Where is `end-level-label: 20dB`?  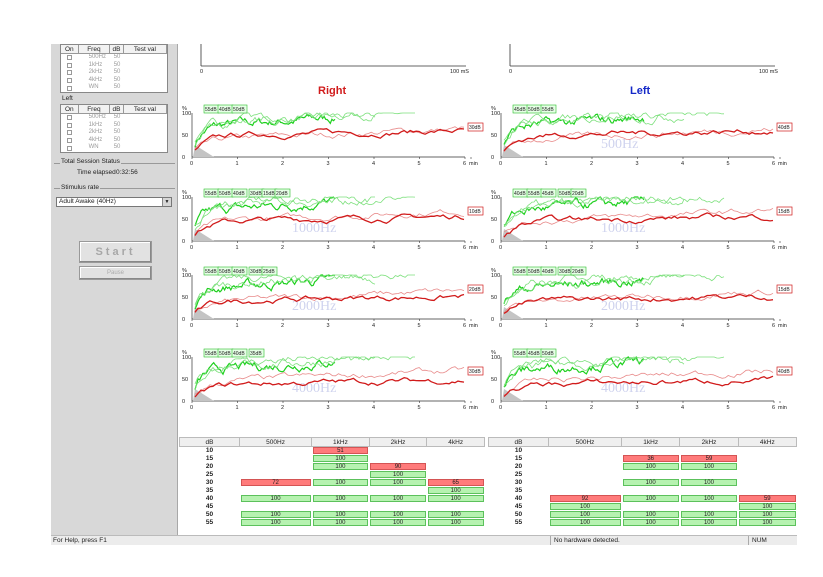 end-level-label: 20dB is located at coordinates (475, 290).